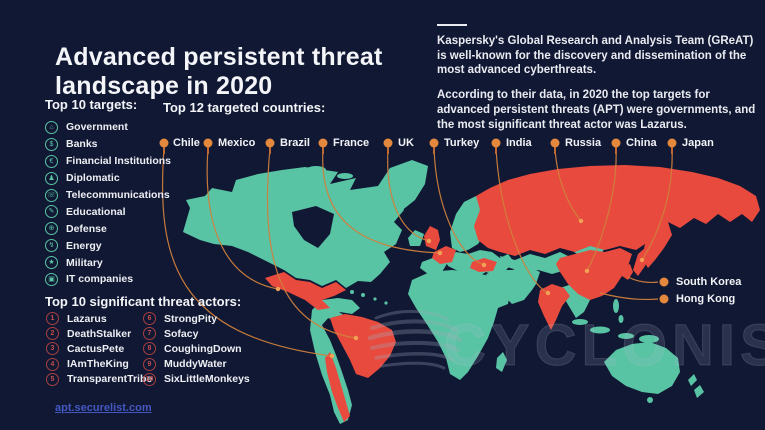 The height and width of the screenshot is (430, 765). I want to click on actor-label: IAmTheKing, so click(98, 364).